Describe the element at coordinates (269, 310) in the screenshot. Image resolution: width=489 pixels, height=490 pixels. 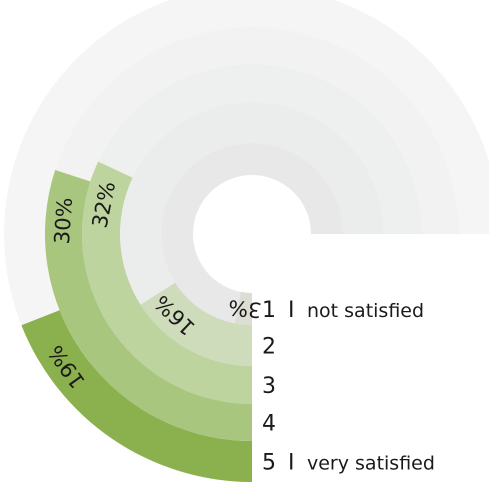
I see `legend-key-1: 1` at that location.